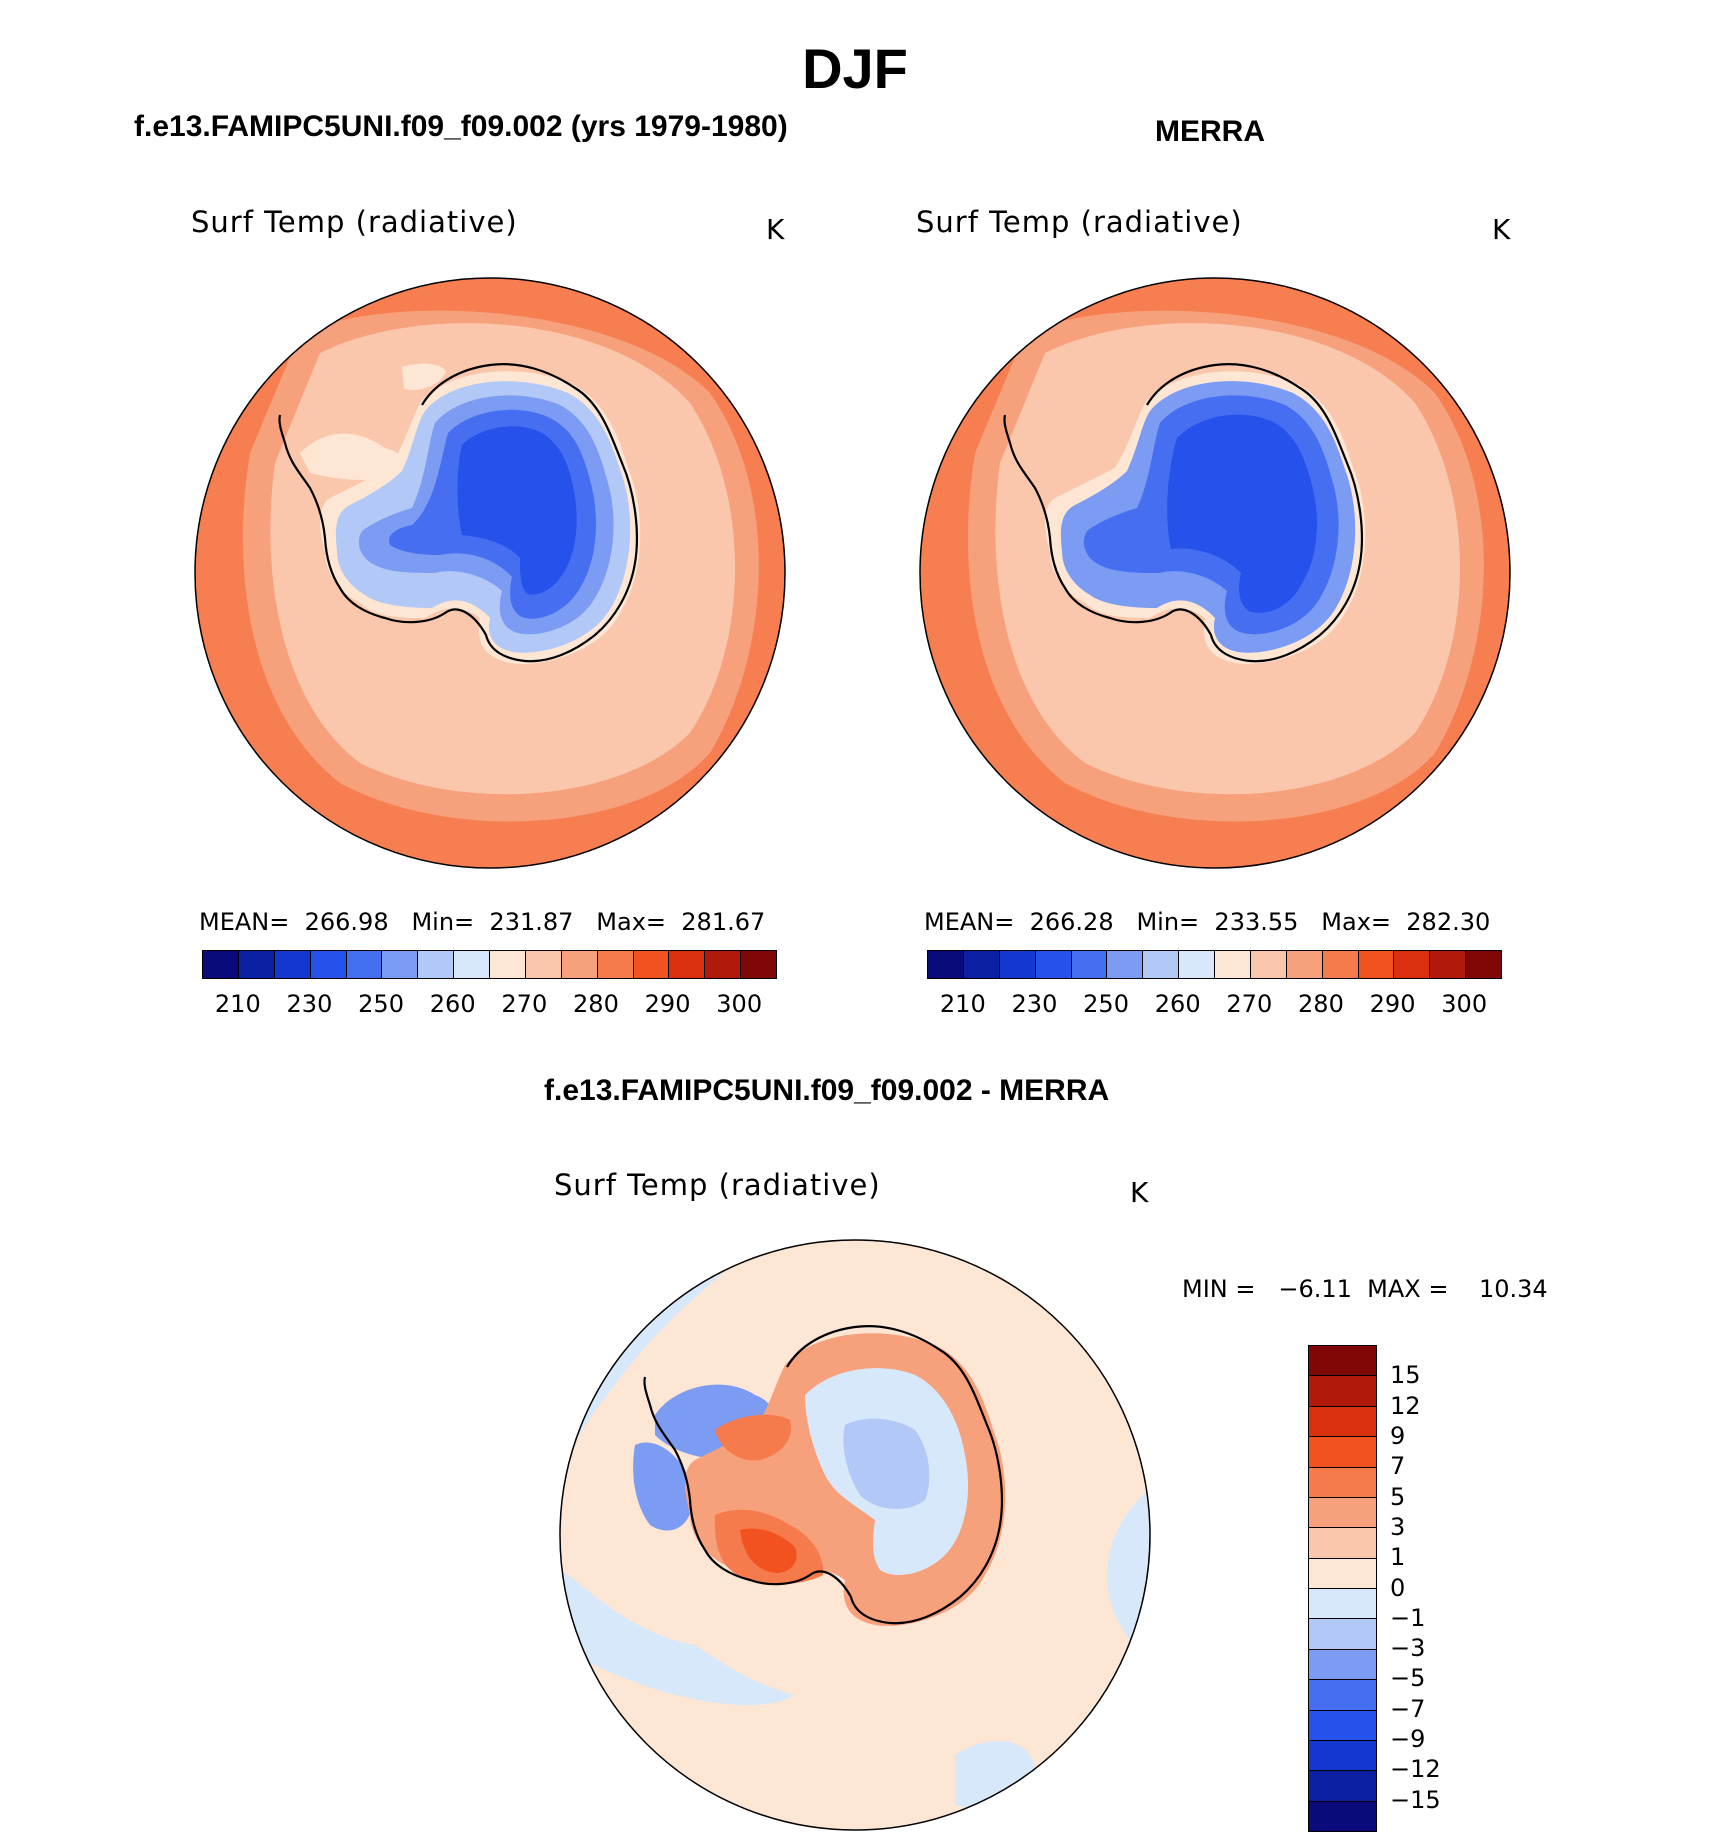 The height and width of the screenshot is (1840, 1710). I want to click on diff-min-max: MIN = −6.11 MAX = 10.34, so click(1365, 1289).